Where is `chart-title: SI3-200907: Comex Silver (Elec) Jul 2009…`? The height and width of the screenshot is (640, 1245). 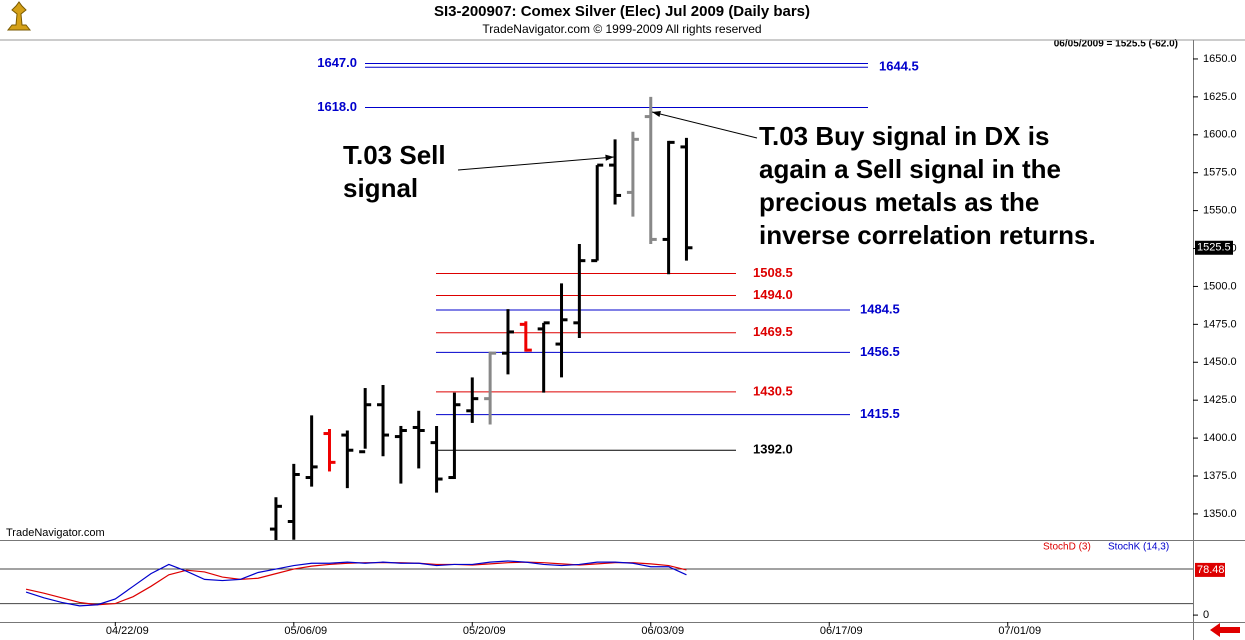
chart-title: SI3-200907: Comex Silver (Elec) Jul 2009… is located at coordinates (622, 11).